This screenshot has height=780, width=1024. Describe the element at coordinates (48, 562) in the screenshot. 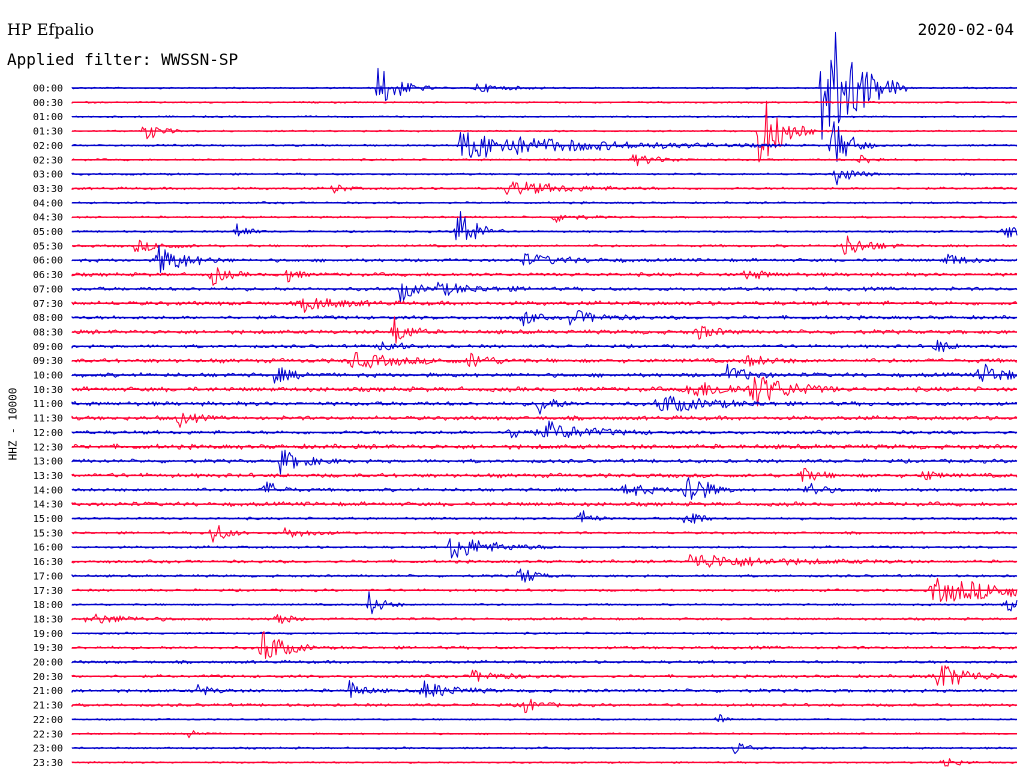

I see `time-tick-label: 16:30` at that location.